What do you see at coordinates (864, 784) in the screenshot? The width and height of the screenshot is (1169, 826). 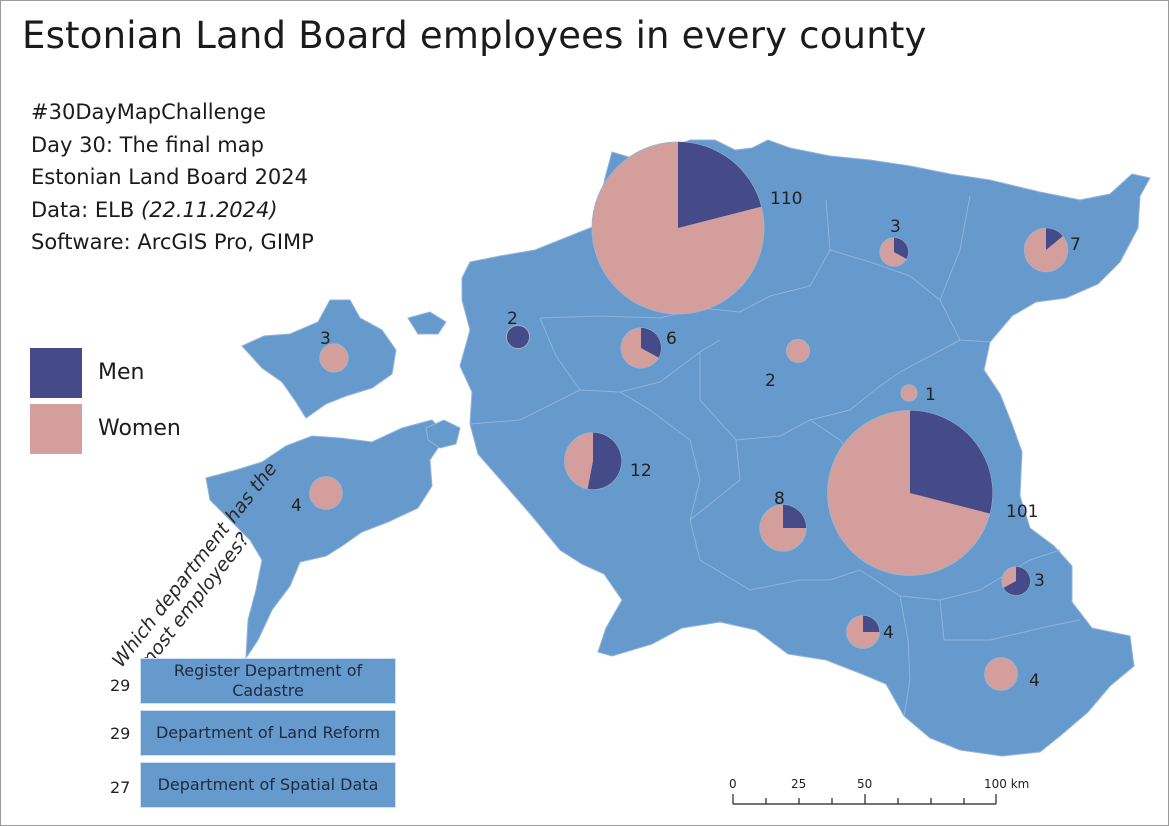 I see `scale-label-50: 50` at bounding box center [864, 784].